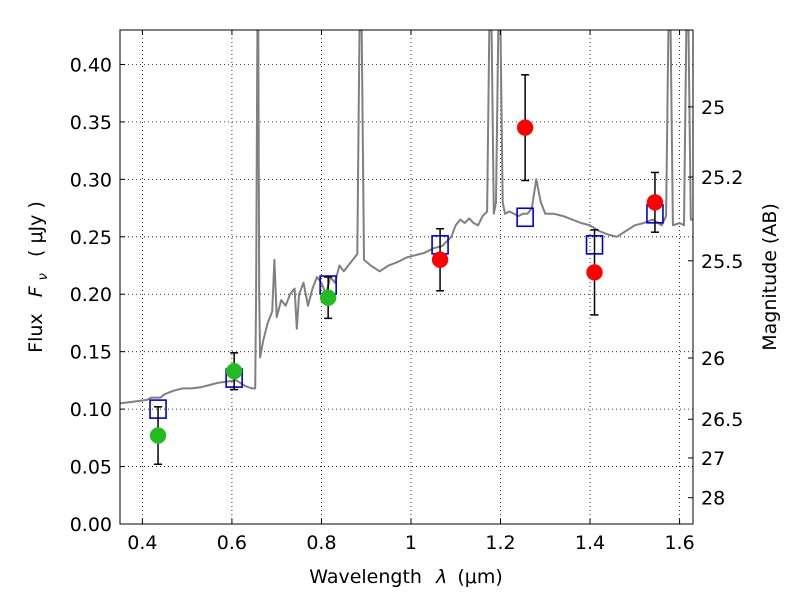  What do you see at coordinates (713, 499) in the screenshot?
I see `y2-tick-label: 28` at bounding box center [713, 499].